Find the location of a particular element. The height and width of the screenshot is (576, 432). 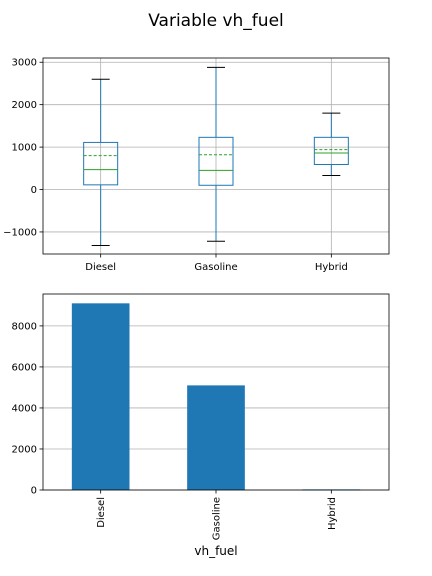

bar-y-tick-label: 8000 is located at coordinates (24, 326).